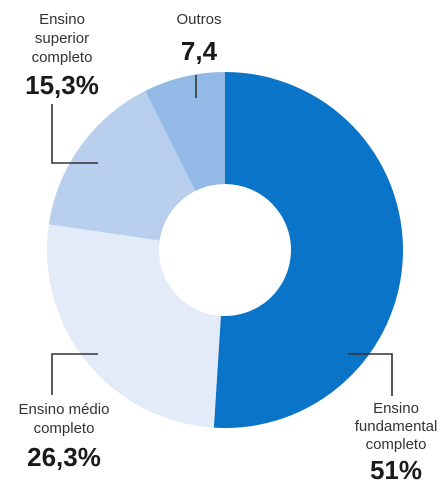  I want to click on label-outros: Outros 7,4, so click(198, 38).